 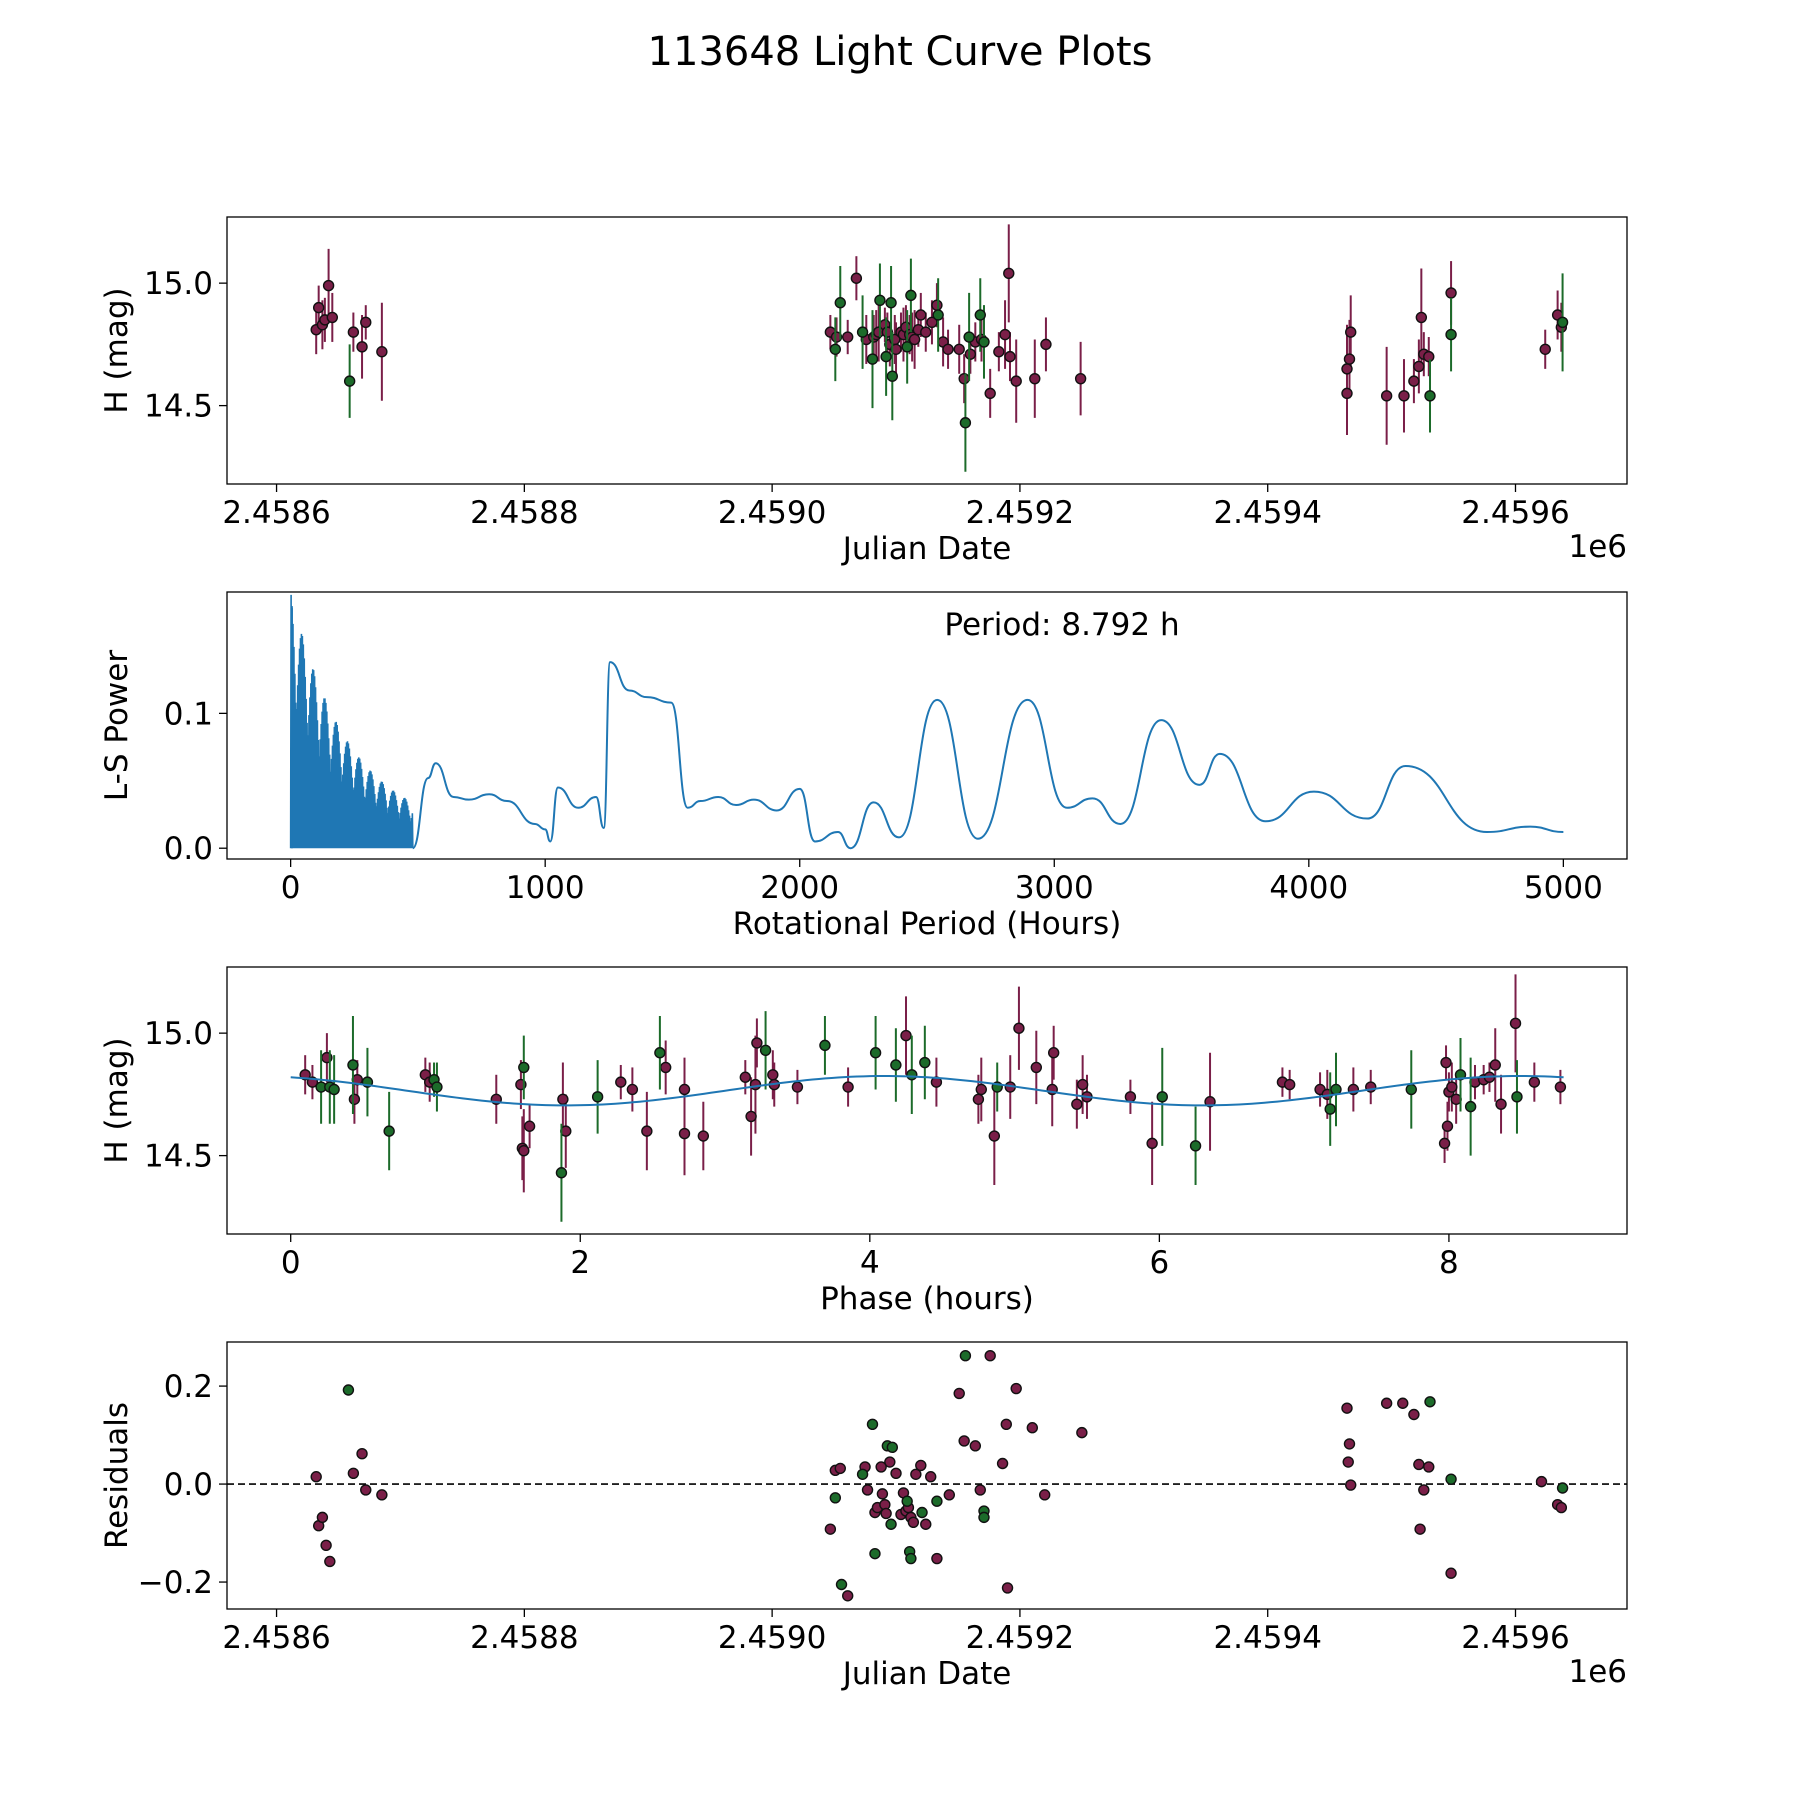 What do you see at coordinates (175, 1583) in the screenshot?
I see `residuals-ytick-label: −0.2` at bounding box center [175, 1583].